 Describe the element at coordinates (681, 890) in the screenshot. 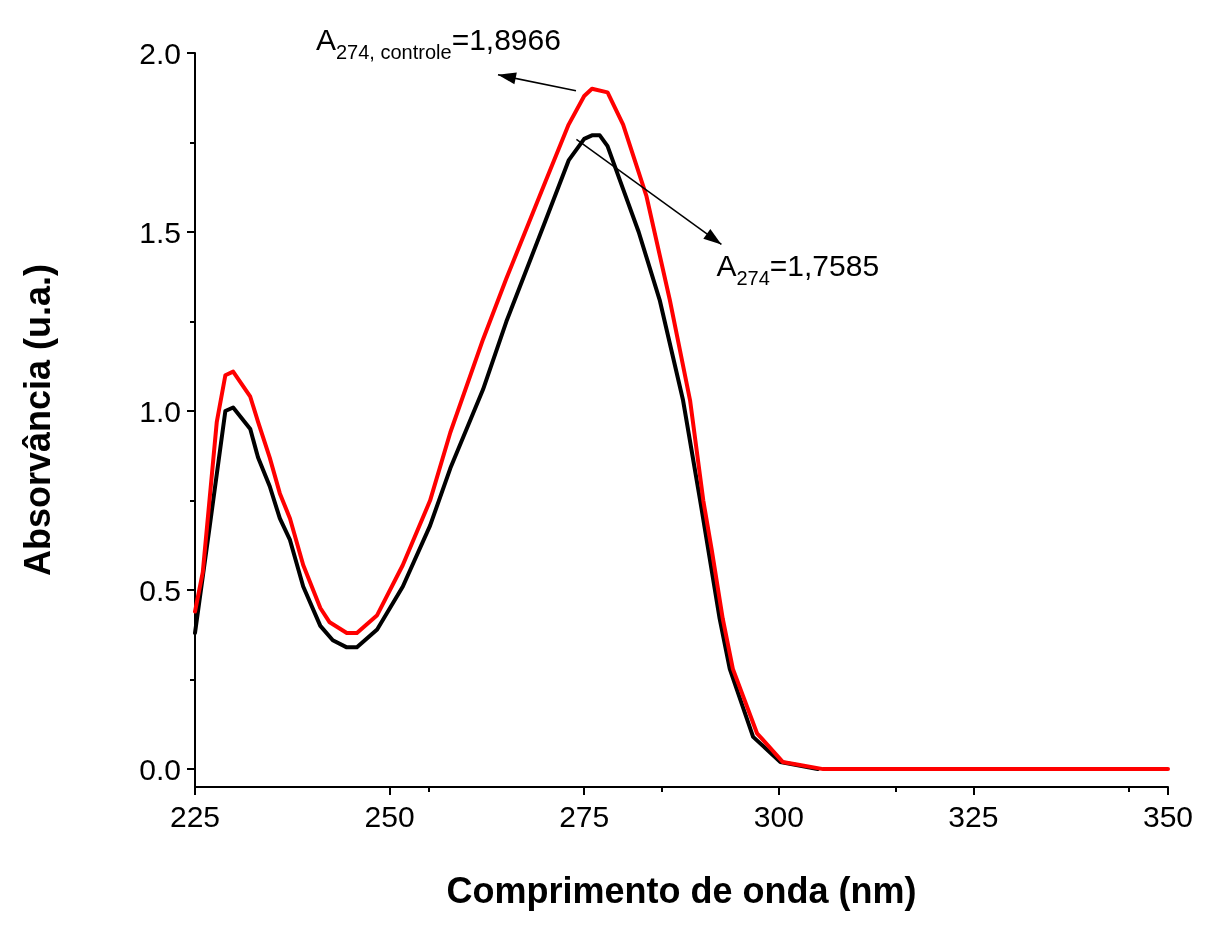

I see `x-axis-title: Comprimento de onda (nm)` at that location.